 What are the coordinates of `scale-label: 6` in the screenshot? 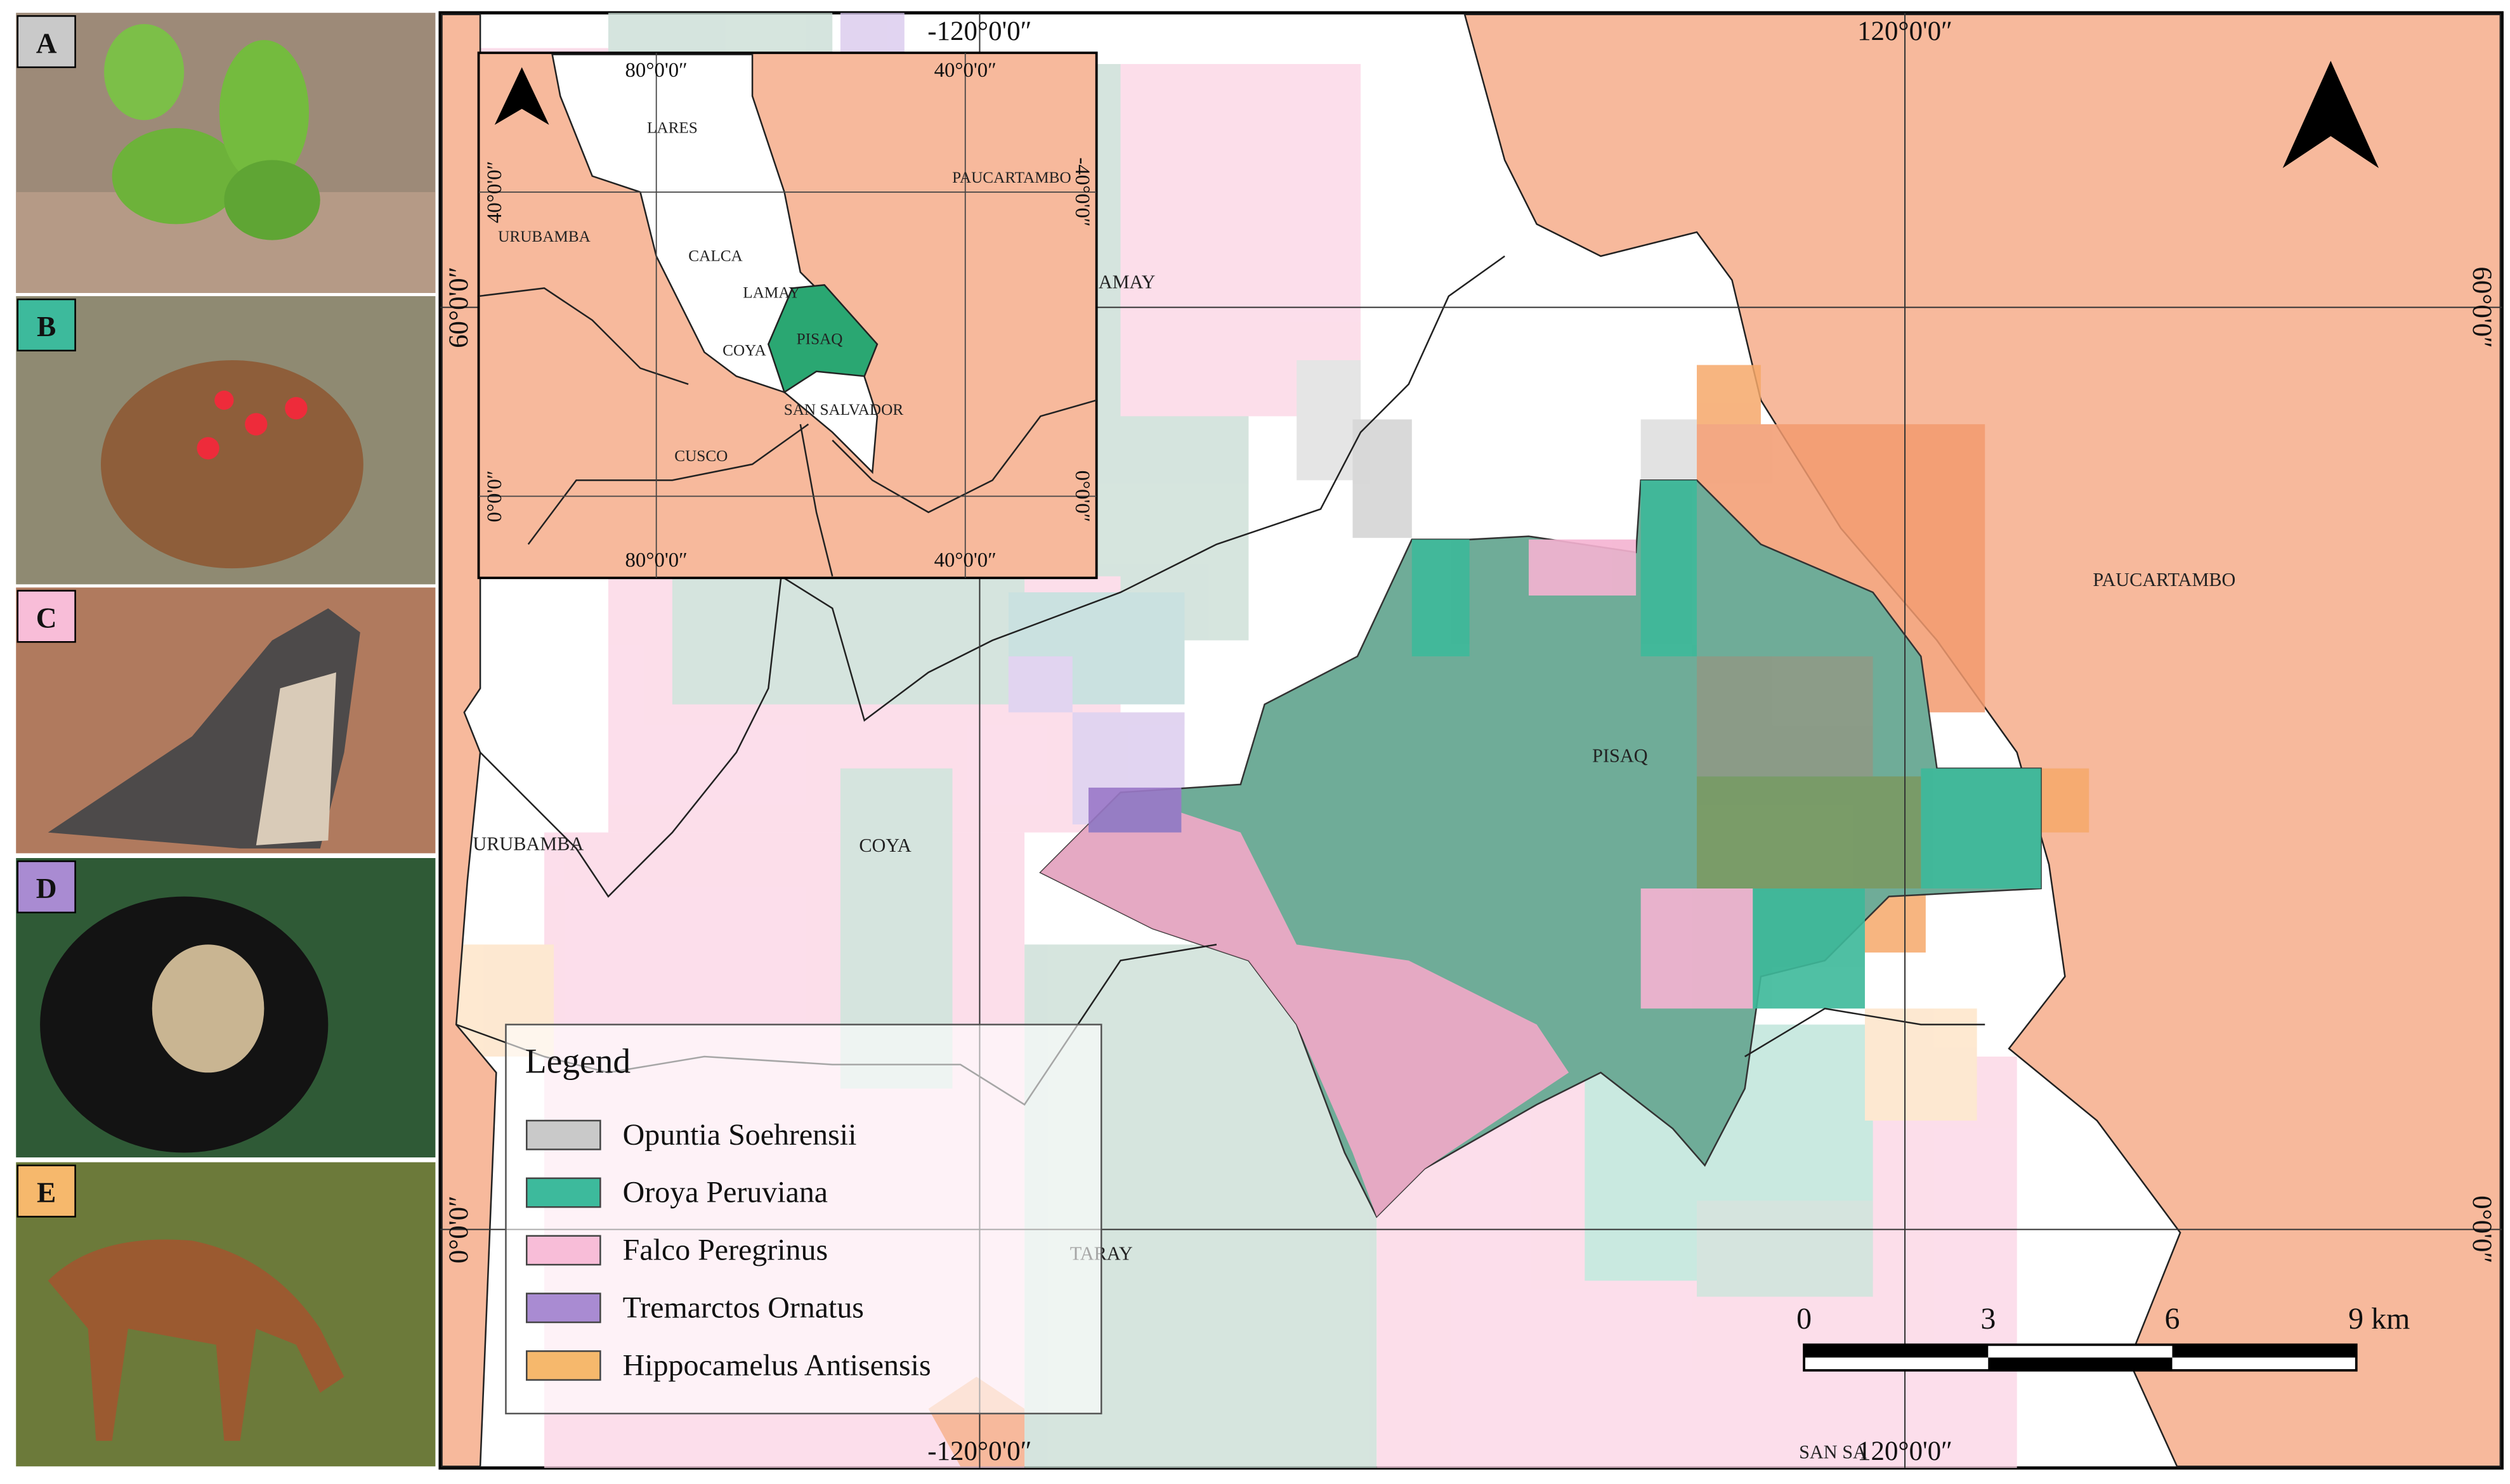 It's located at (2172, 1319).